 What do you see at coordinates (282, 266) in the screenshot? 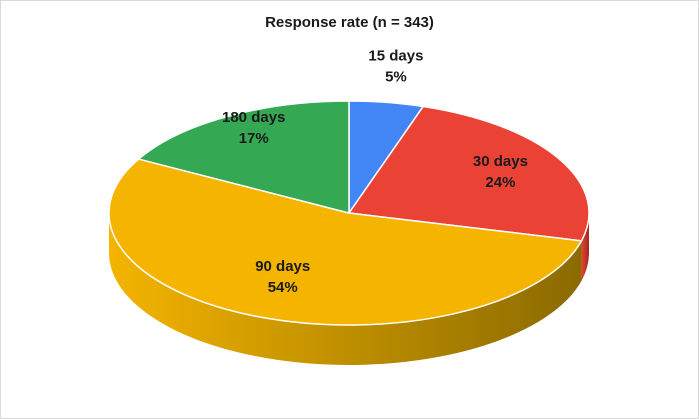
I see `slice-label-90-days: 90 days` at bounding box center [282, 266].